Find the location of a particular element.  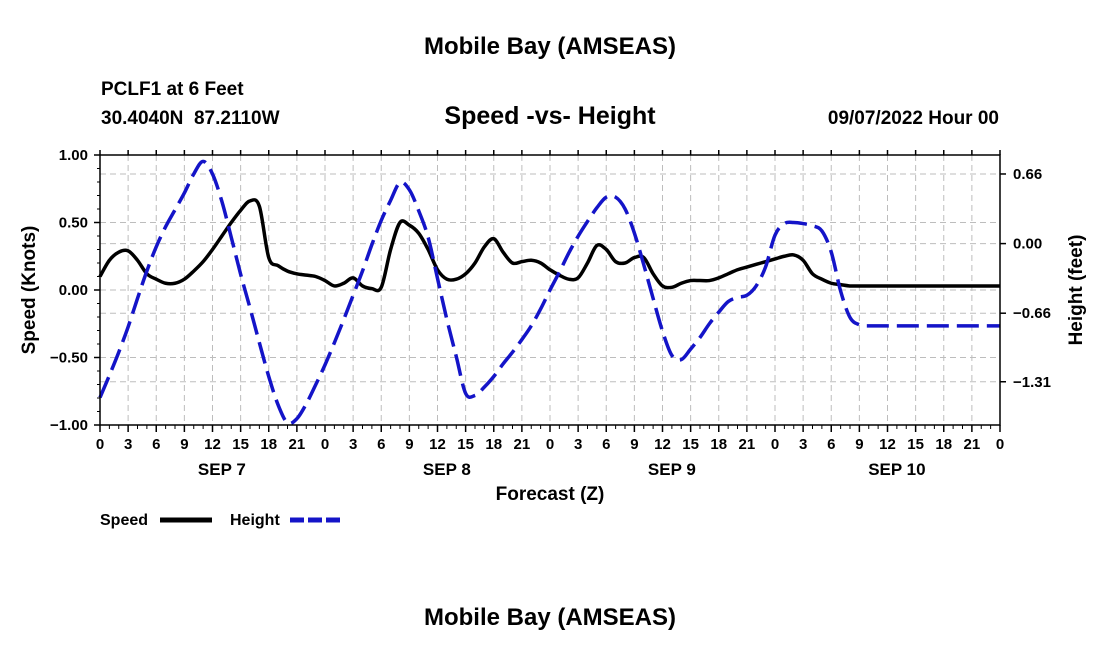

y-tick-label: 0.00 is located at coordinates (73, 290).